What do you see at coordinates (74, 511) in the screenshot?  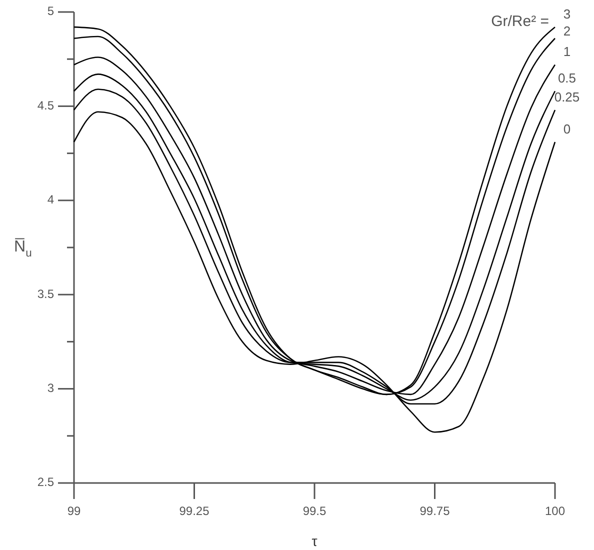 I see `x-tick-label: 99` at bounding box center [74, 511].